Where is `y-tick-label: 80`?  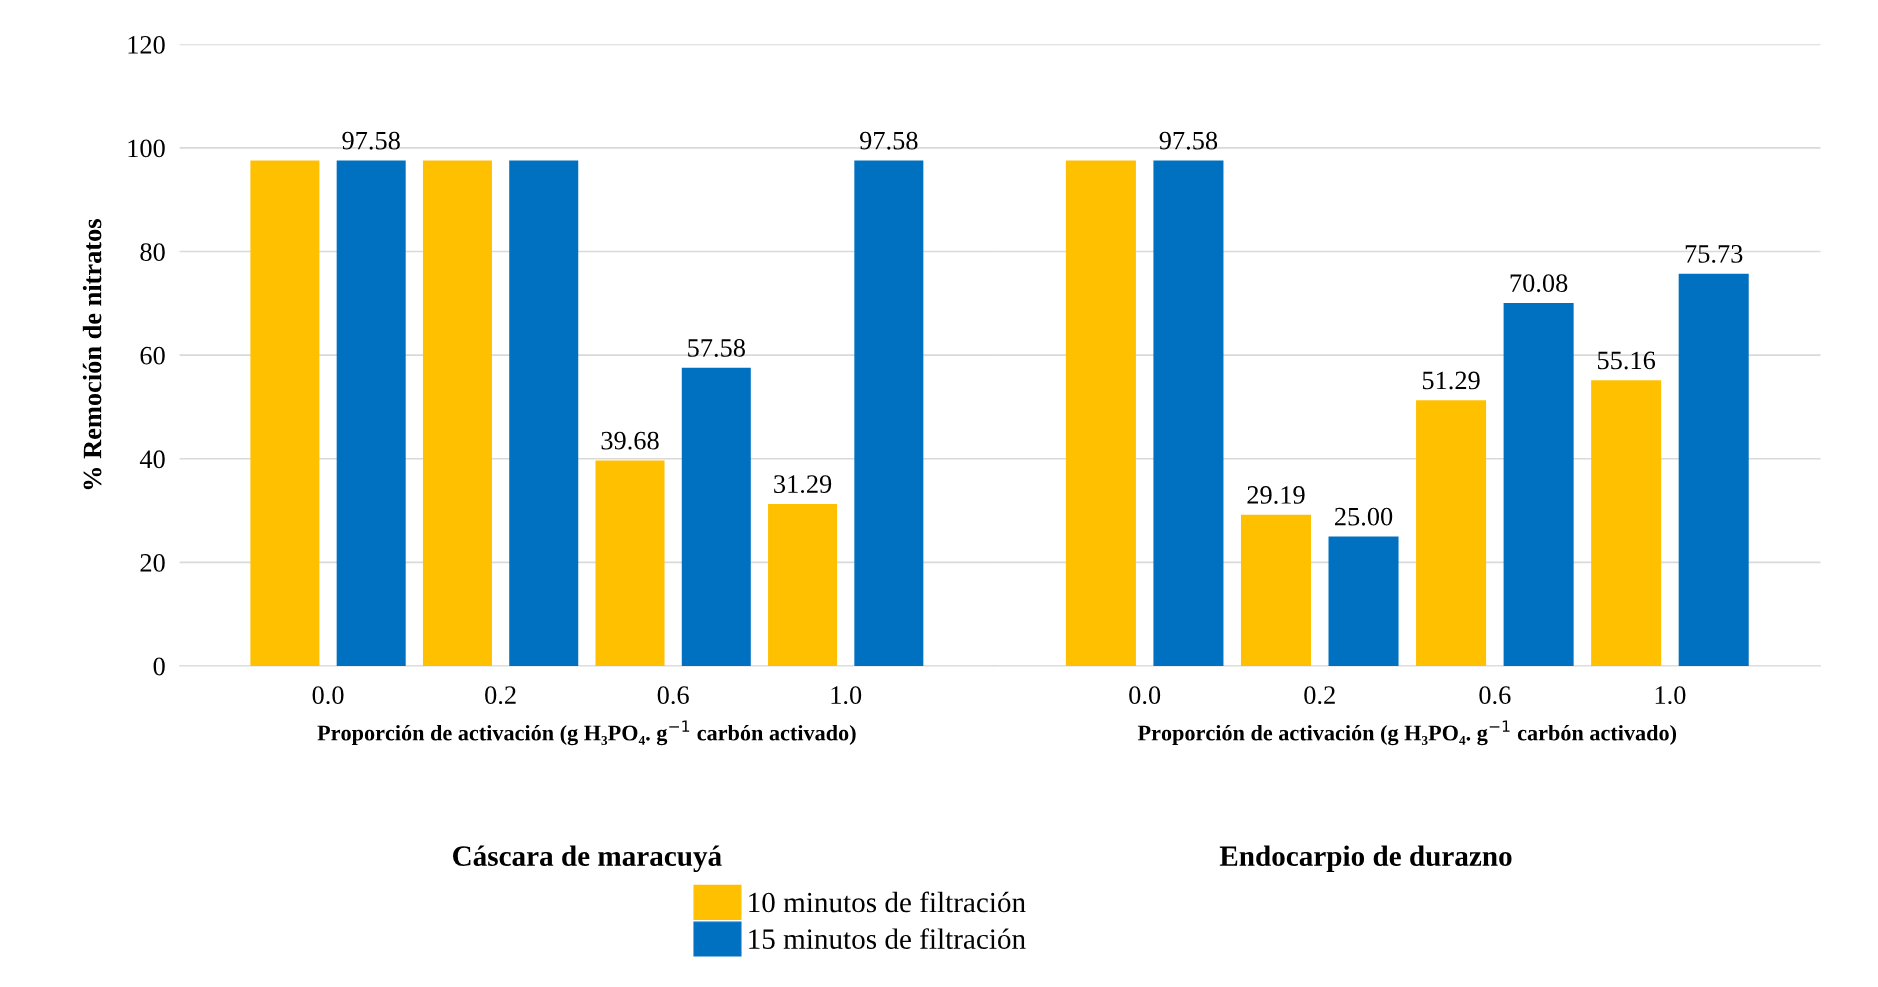
y-tick-label: 80 is located at coordinates (152, 252).